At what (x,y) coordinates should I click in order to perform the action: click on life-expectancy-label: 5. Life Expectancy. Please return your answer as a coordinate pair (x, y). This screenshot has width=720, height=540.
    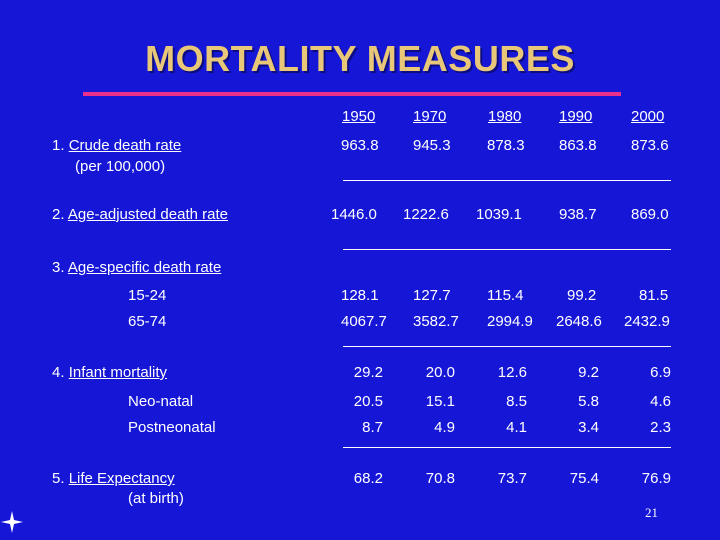
    Looking at the image, I should click on (113, 479).